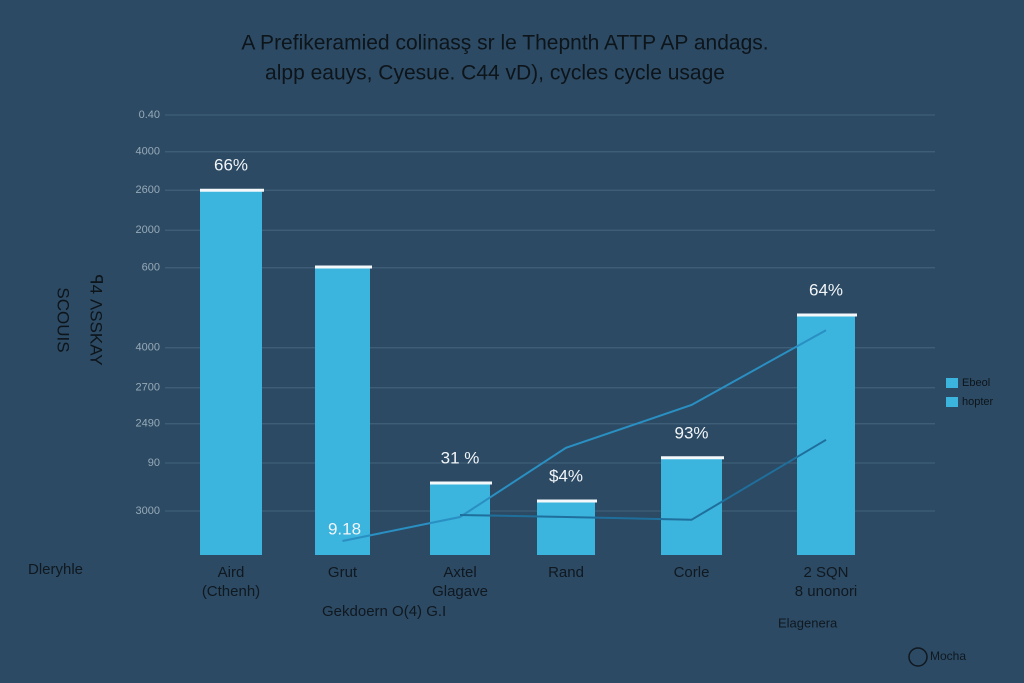 Image resolution: width=1024 pixels, height=683 pixels. Describe the element at coordinates (231, 591) in the screenshot. I see `x-tick-sublabel: (Cthenh)` at that location.